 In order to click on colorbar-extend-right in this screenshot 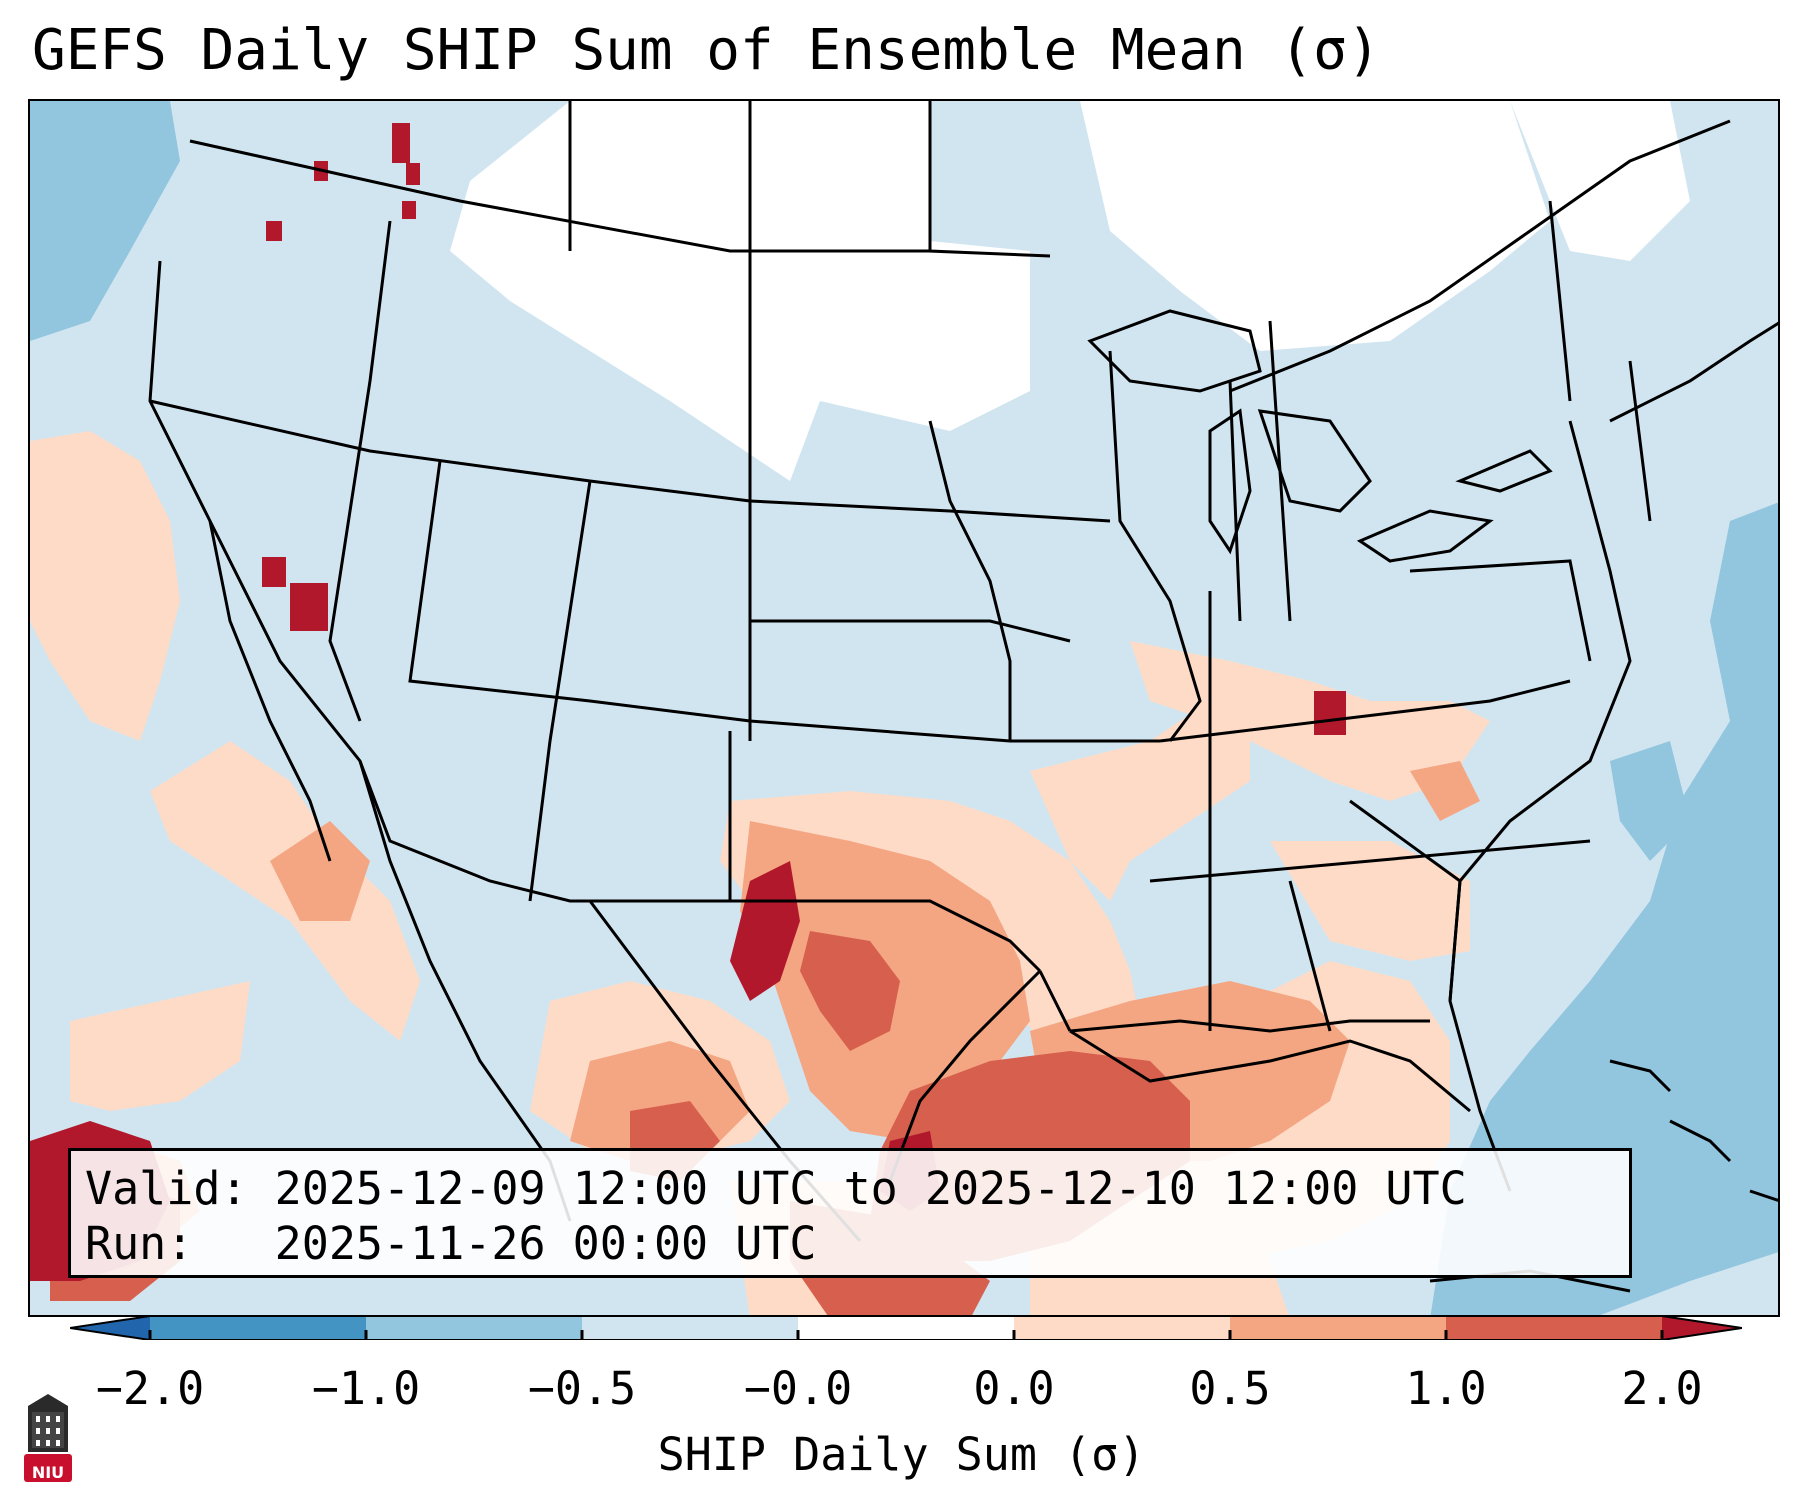, I will do `click(1702, 1328)`.